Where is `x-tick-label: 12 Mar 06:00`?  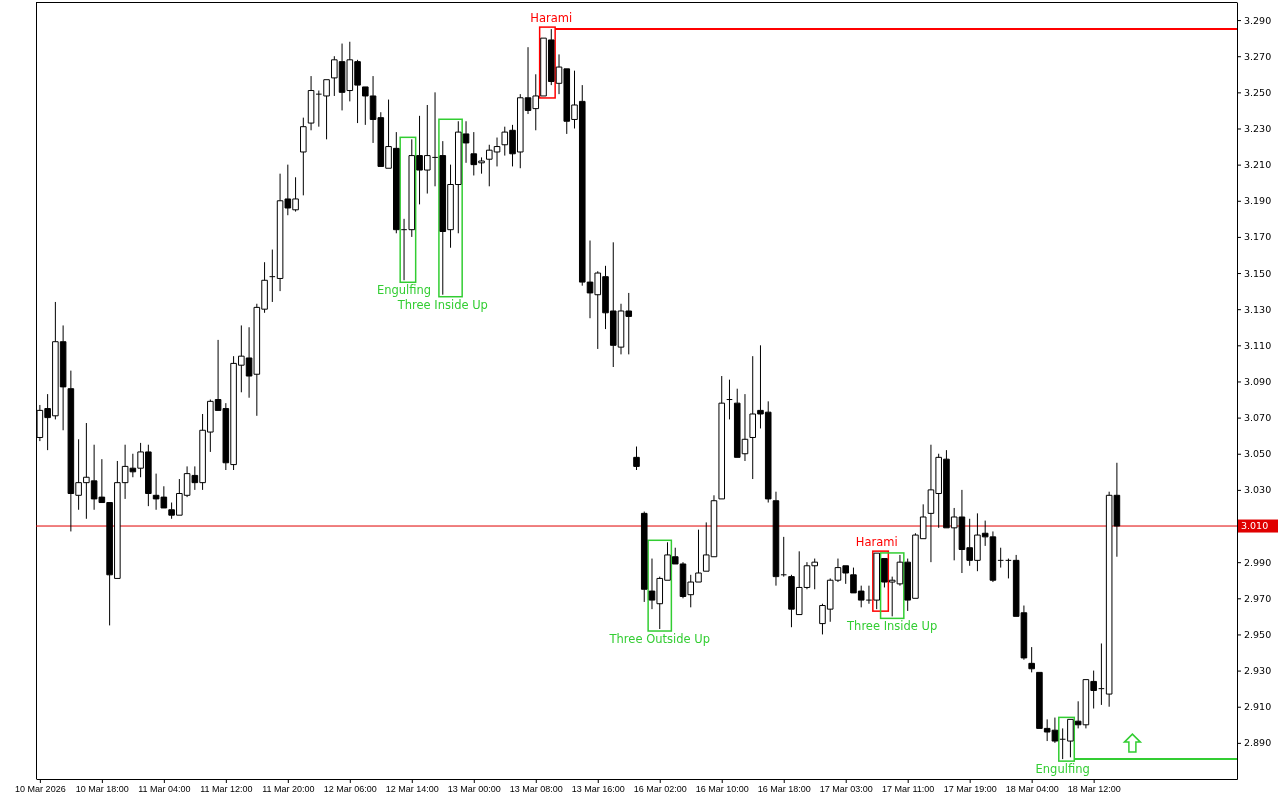 x-tick-label: 12 Mar 06:00 is located at coordinates (350, 789).